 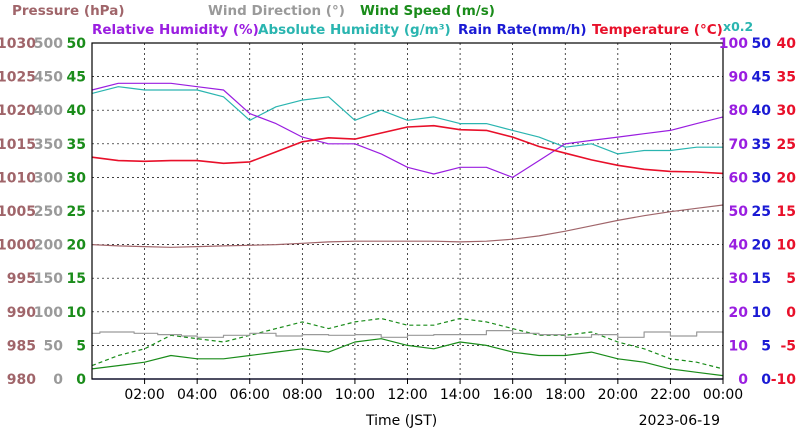 I want to click on title-temperature: Temperature (°C), so click(x=657, y=30).